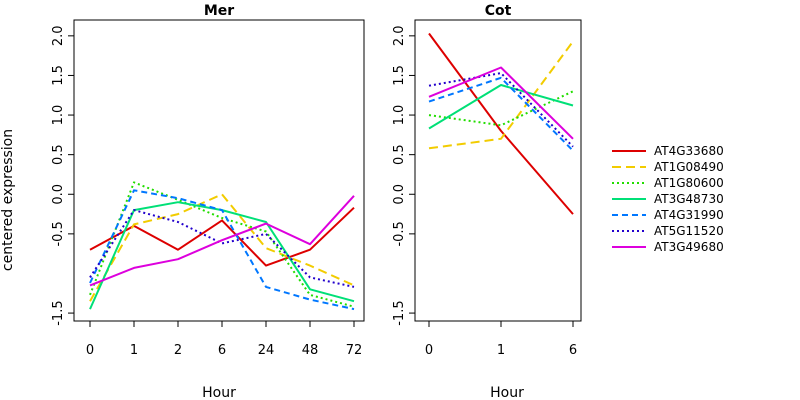 The width and height of the screenshot is (800, 400). I want to click on legend-label: AT1G80600, so click(689, 183).